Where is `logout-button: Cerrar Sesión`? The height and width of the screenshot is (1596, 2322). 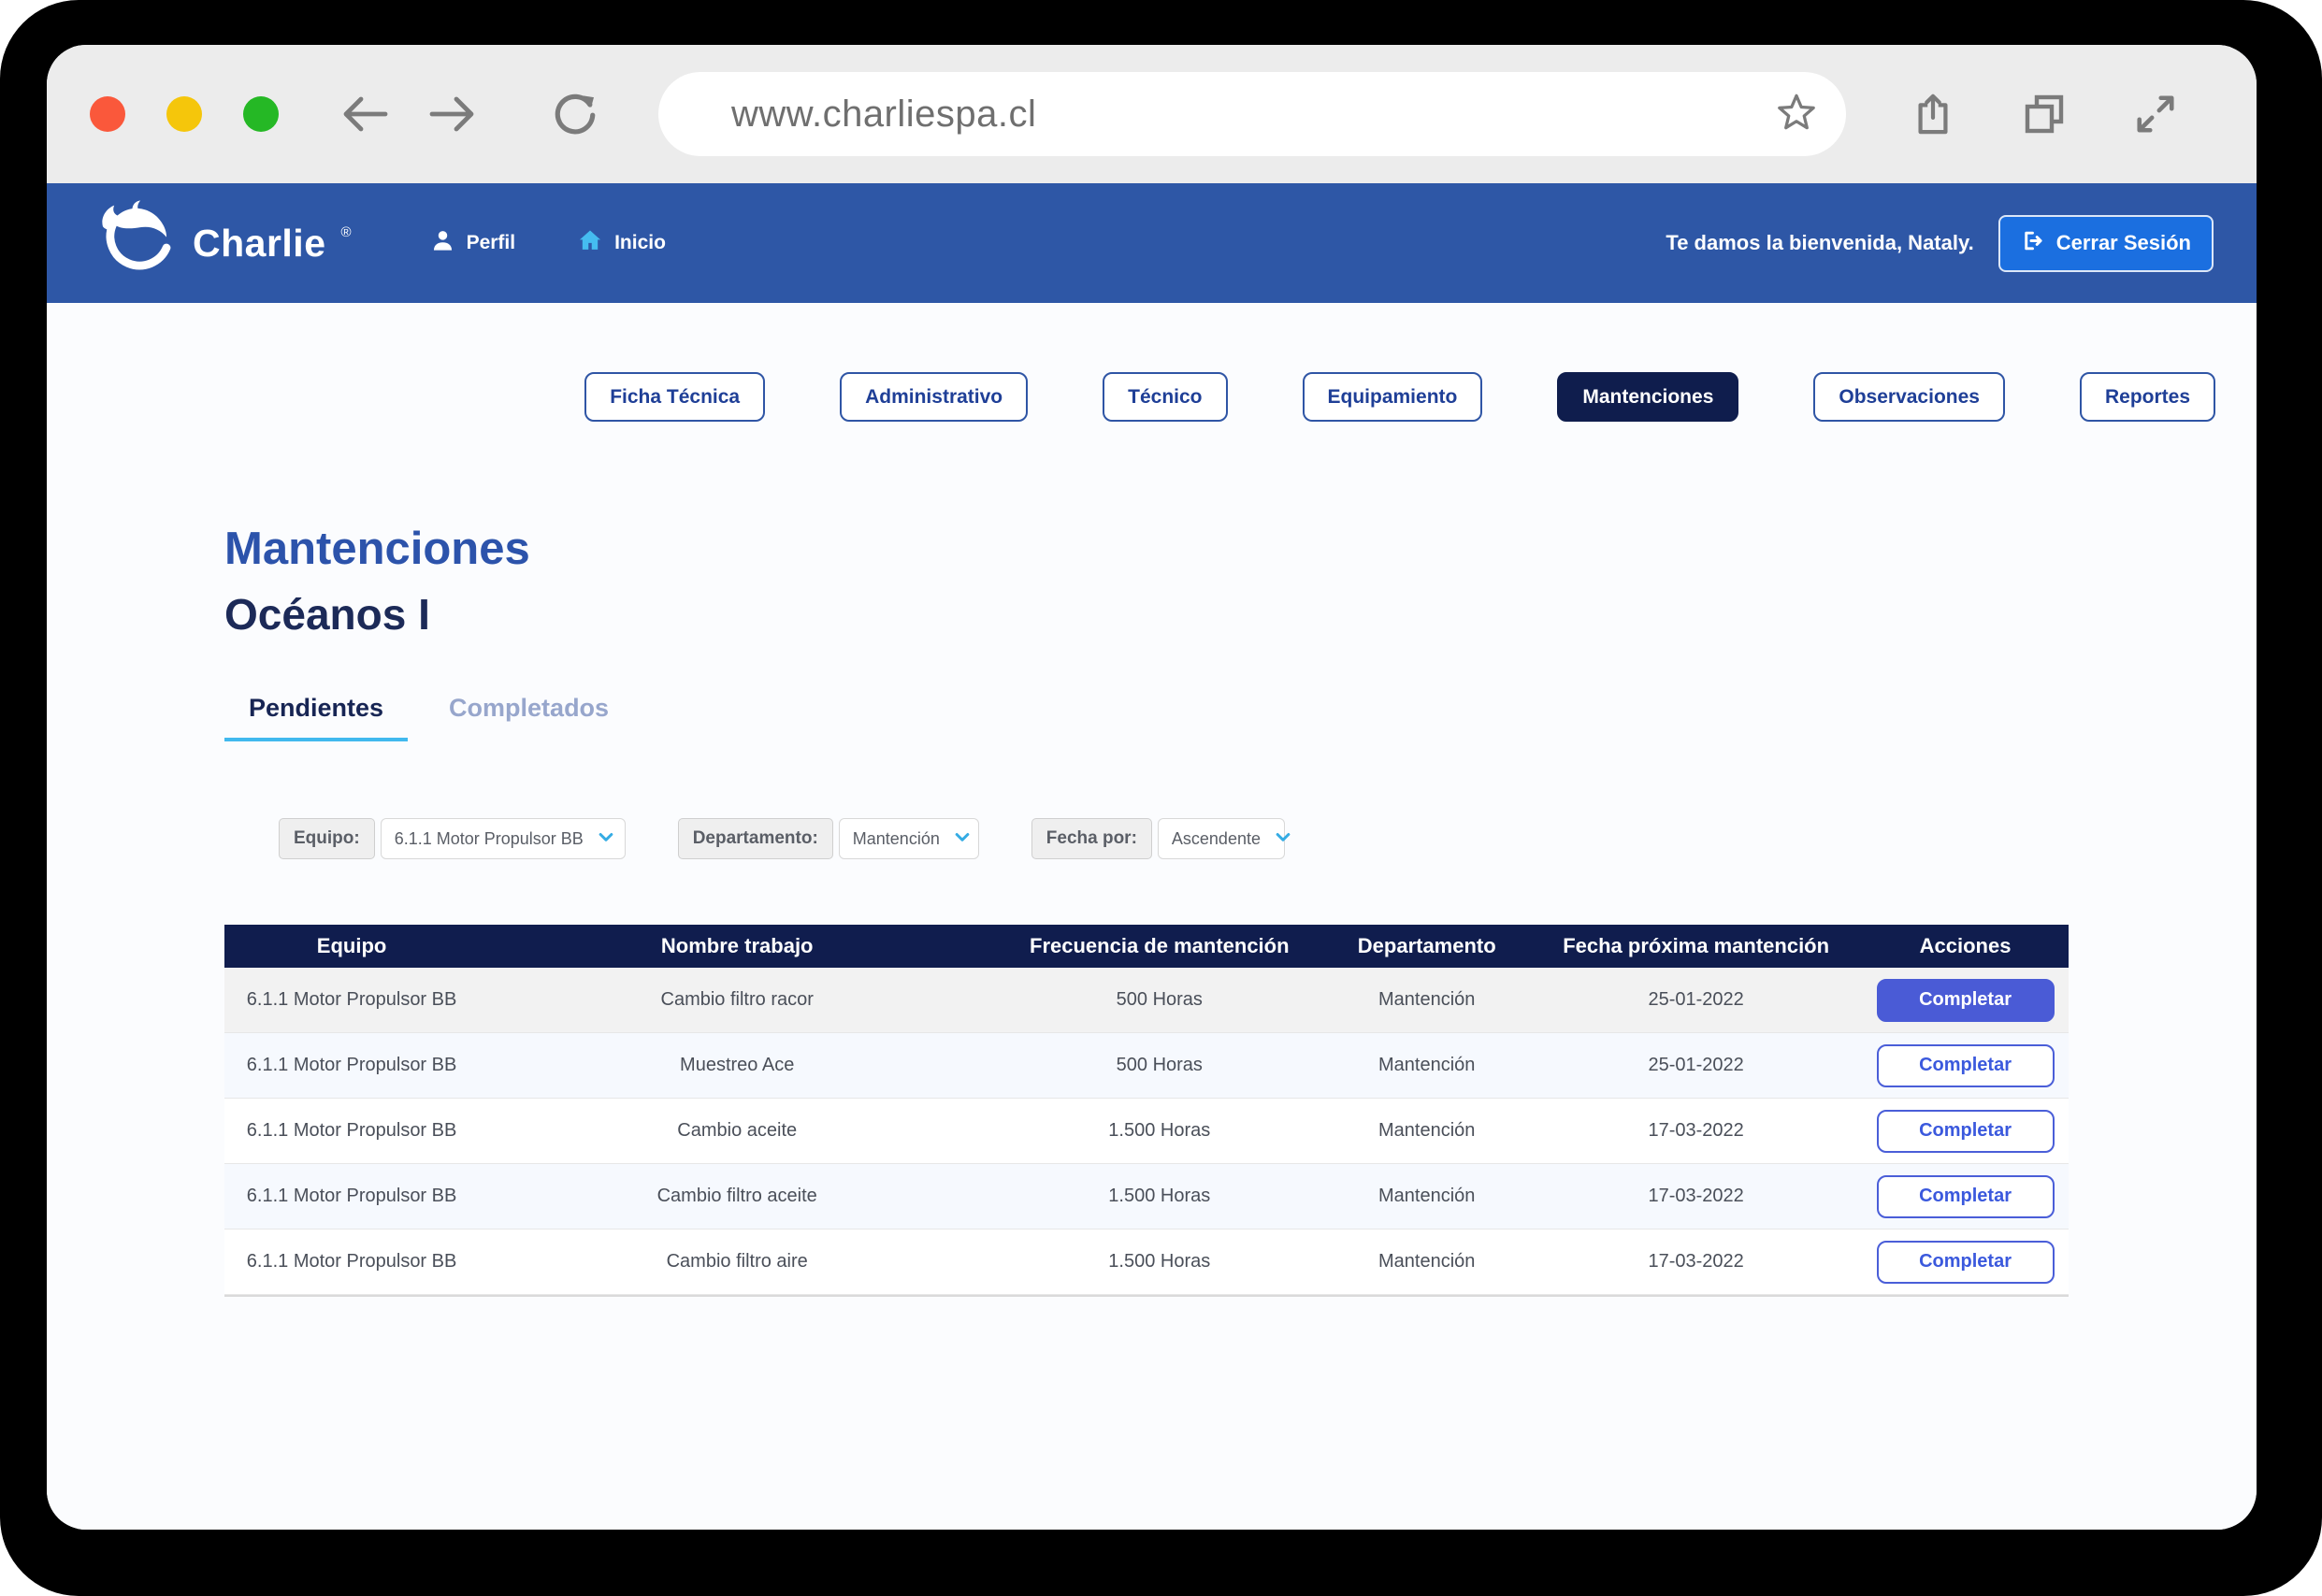 logout-button: Cerrar Sesión is located at coordinates (2105, 243).